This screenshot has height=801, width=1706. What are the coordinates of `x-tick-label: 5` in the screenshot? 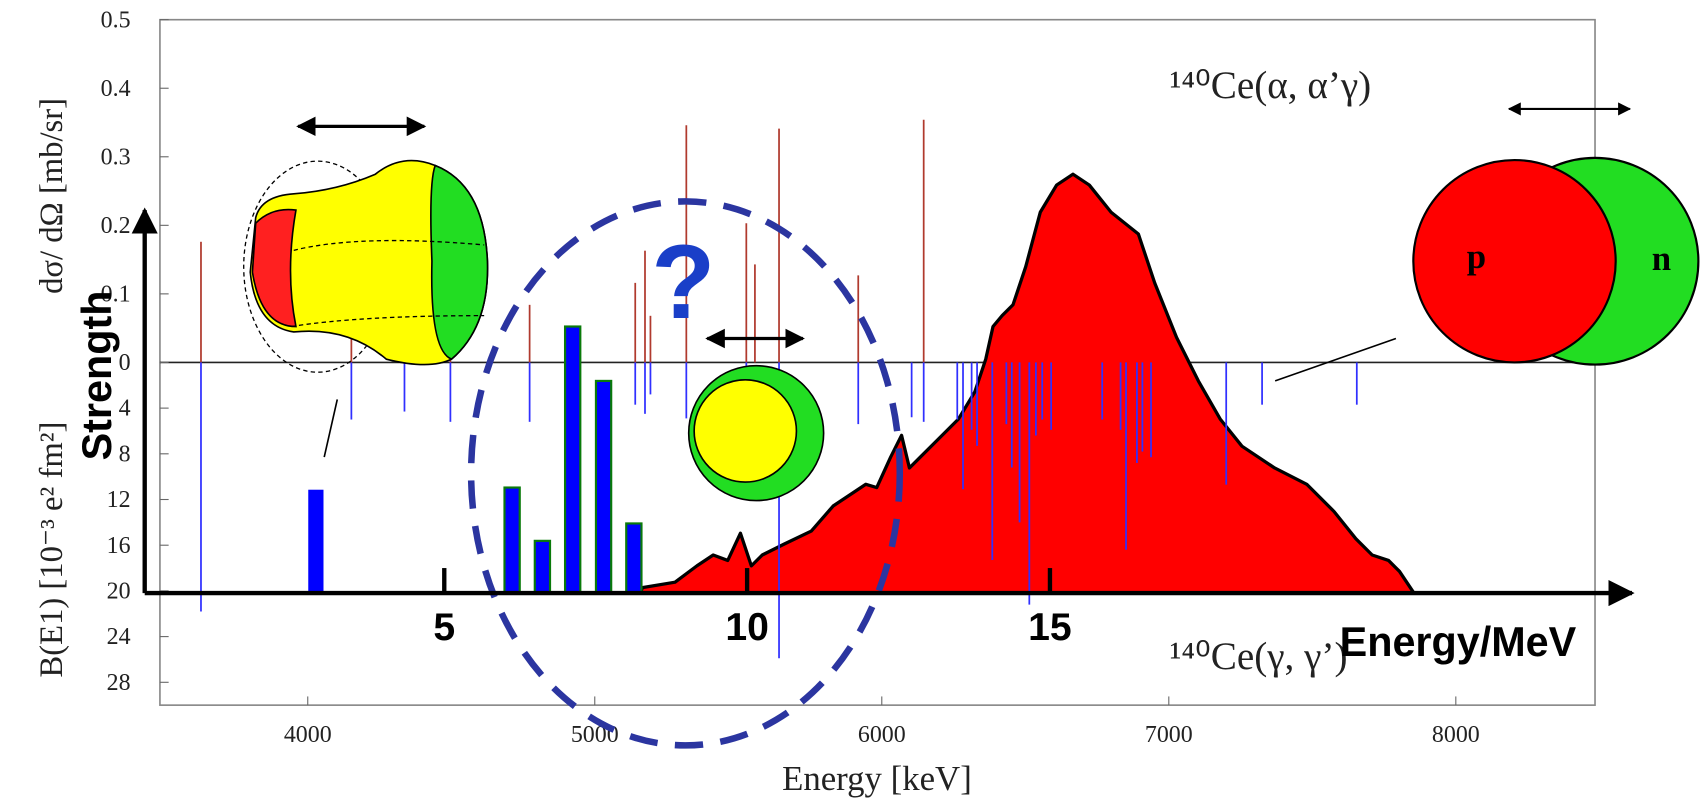 It's located at (444, 627).